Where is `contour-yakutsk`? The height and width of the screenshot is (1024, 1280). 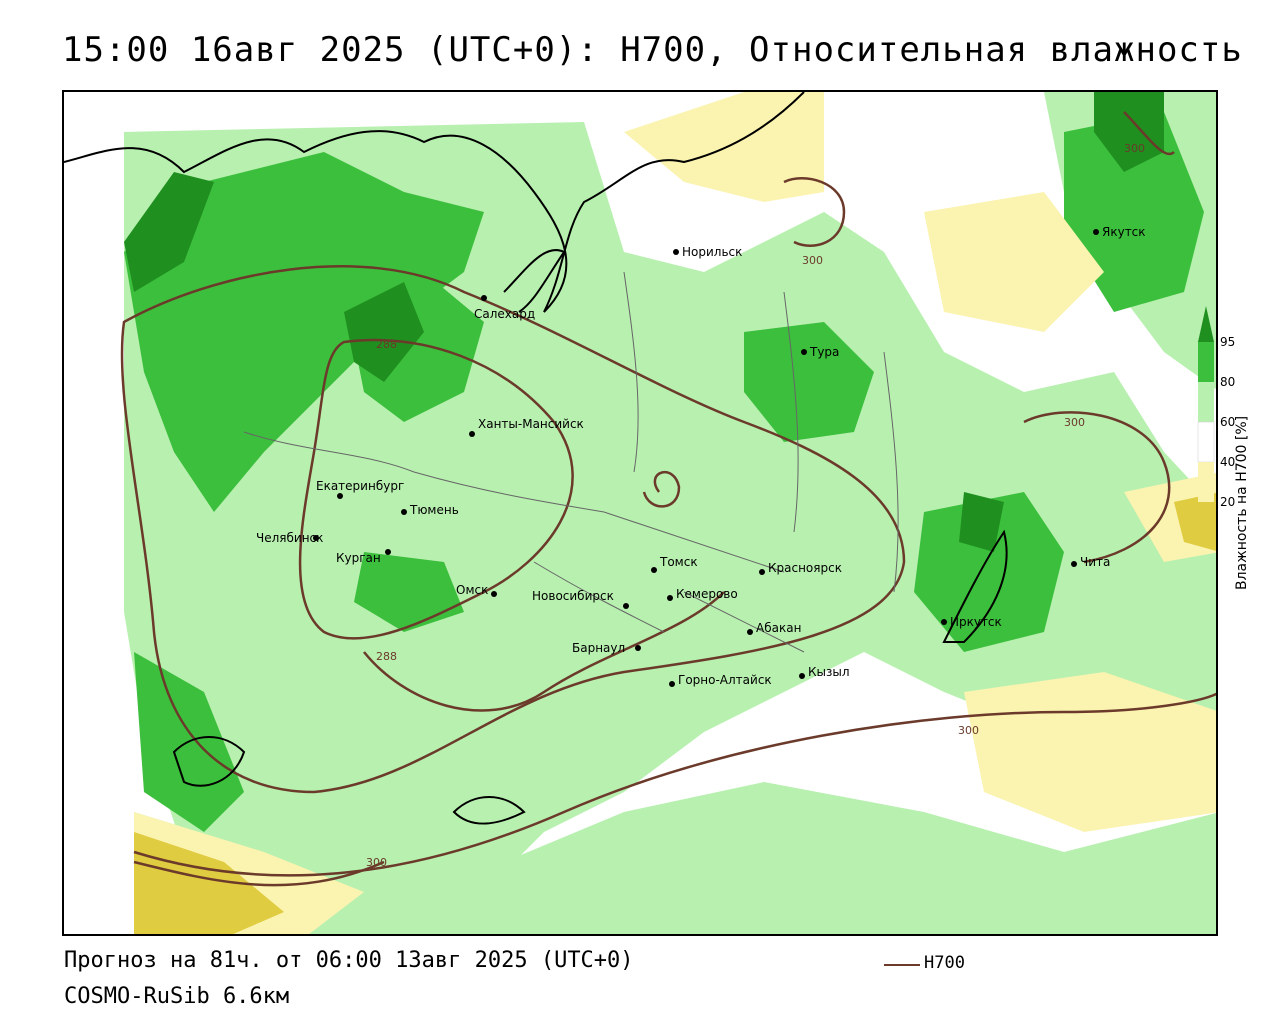 contour-yakutsk is located at coordinates (1149, 133).